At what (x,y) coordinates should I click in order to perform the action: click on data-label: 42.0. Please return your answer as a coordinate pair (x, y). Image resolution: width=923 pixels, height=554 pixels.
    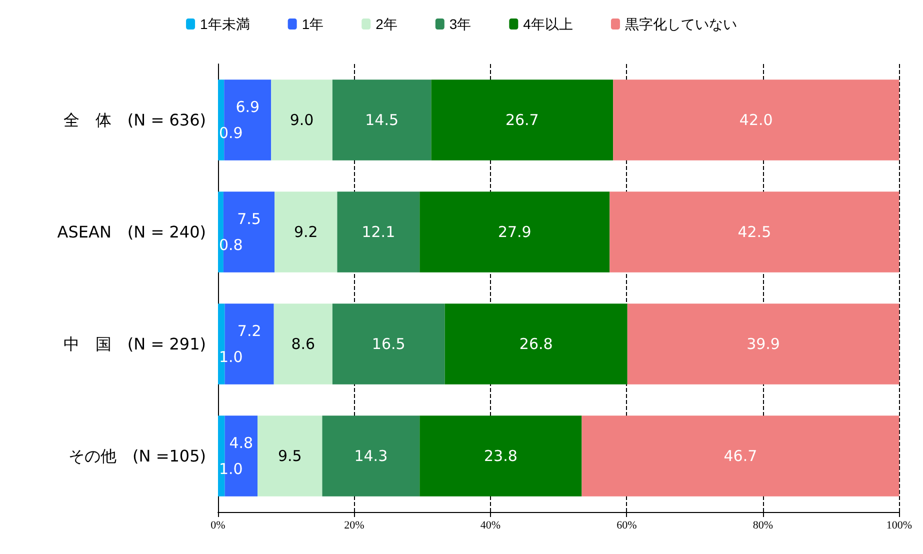
    Looking at the image, I should click on (756, 120).